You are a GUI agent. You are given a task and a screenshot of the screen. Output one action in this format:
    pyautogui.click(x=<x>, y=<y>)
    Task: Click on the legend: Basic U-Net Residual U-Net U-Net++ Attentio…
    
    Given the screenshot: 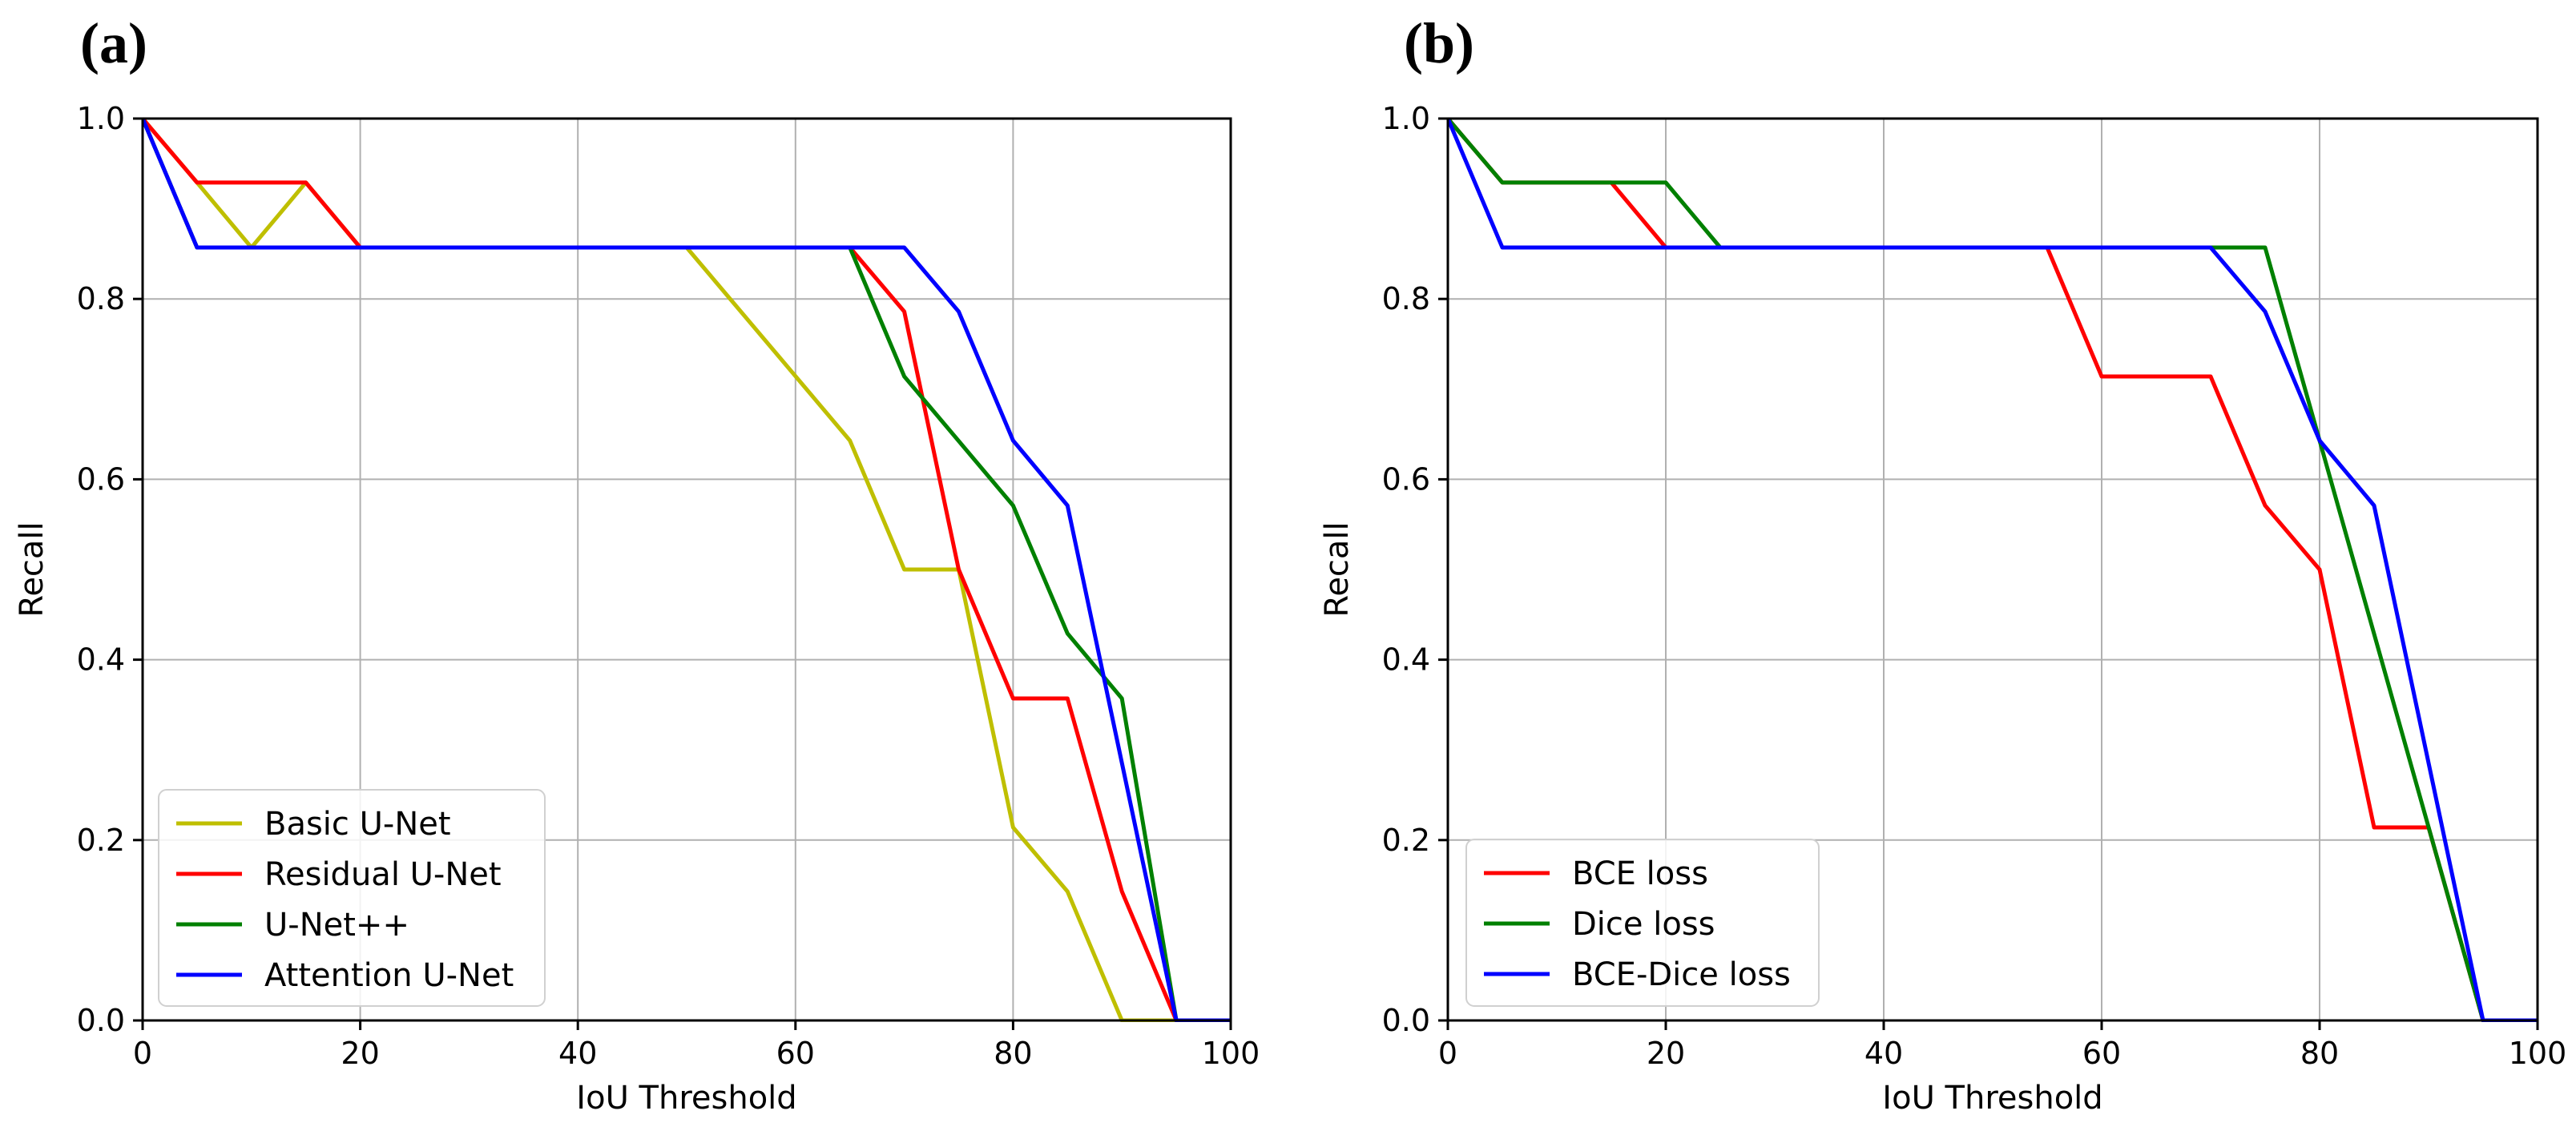 What is the action you would take?
    pyautogui.click(x=352, y=898)
    